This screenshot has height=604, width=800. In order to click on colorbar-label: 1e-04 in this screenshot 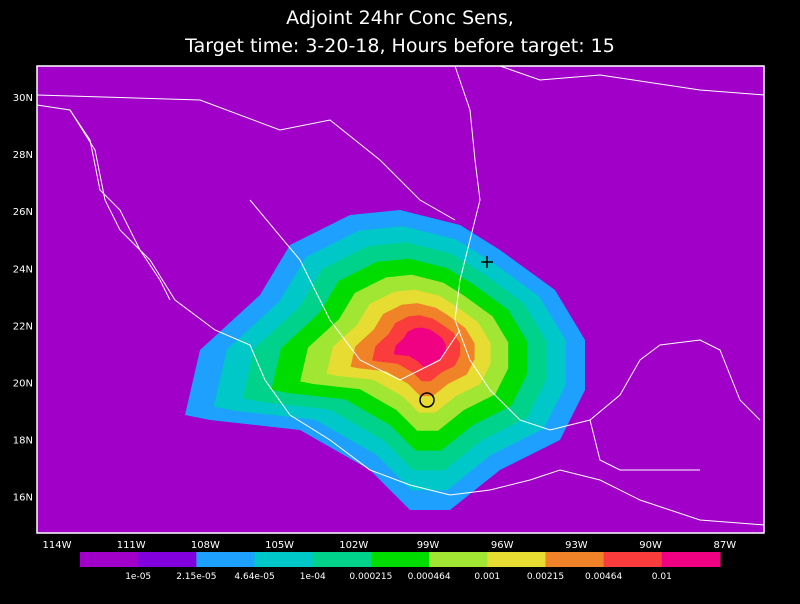, I will do `click(313, 577)`.